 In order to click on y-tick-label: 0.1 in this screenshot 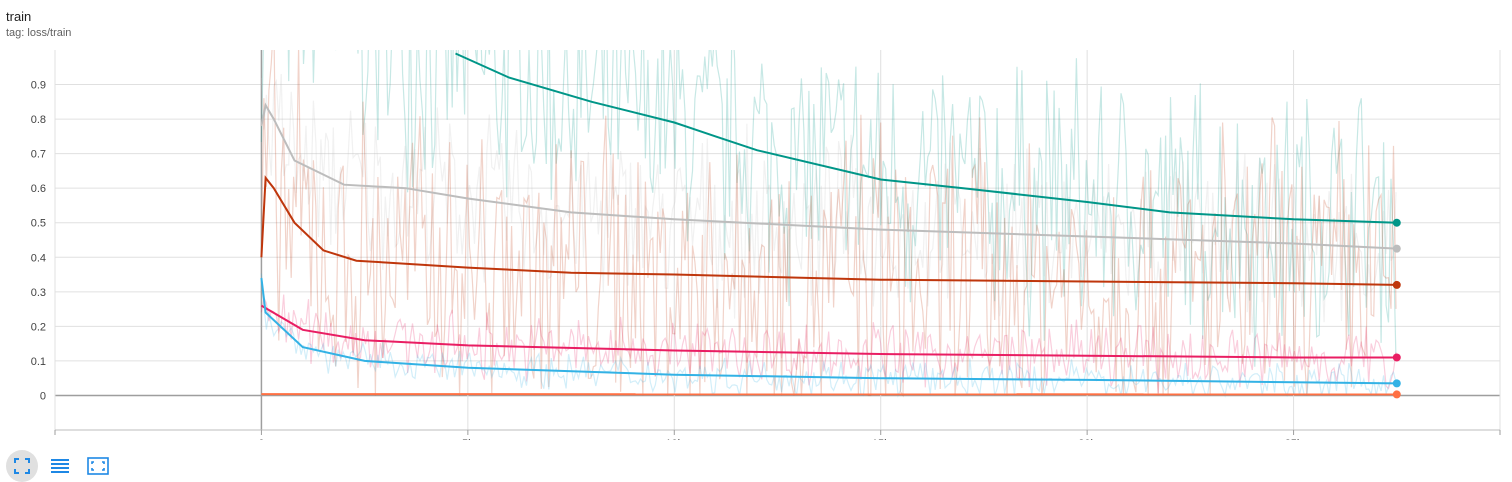, I will do `click(38, 362)`.